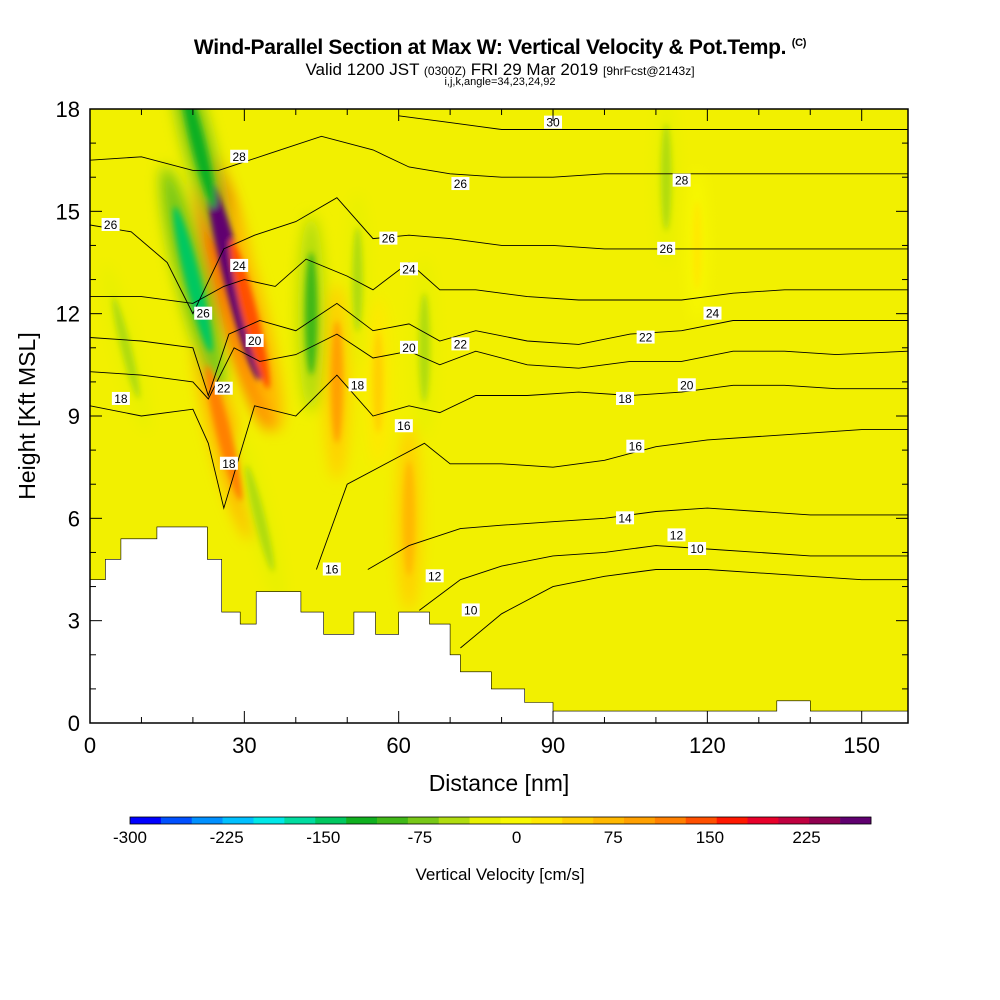 The height and width of the screenshot is (1000, 1000). I want to click on valid-time: Valid 1200 JST, so click(362, 69).